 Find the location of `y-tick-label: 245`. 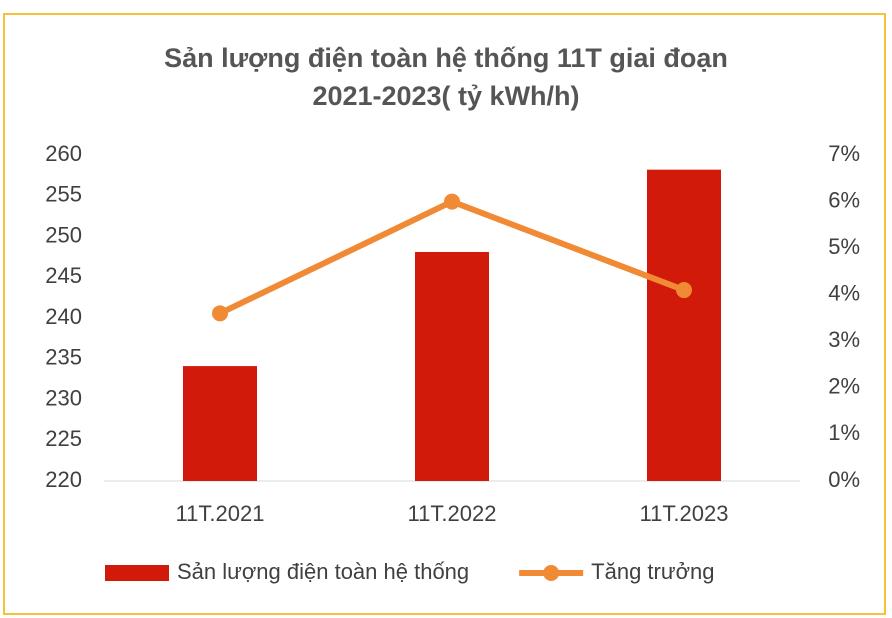

y-tick-label: 245 is located at coordinates (63, 275).